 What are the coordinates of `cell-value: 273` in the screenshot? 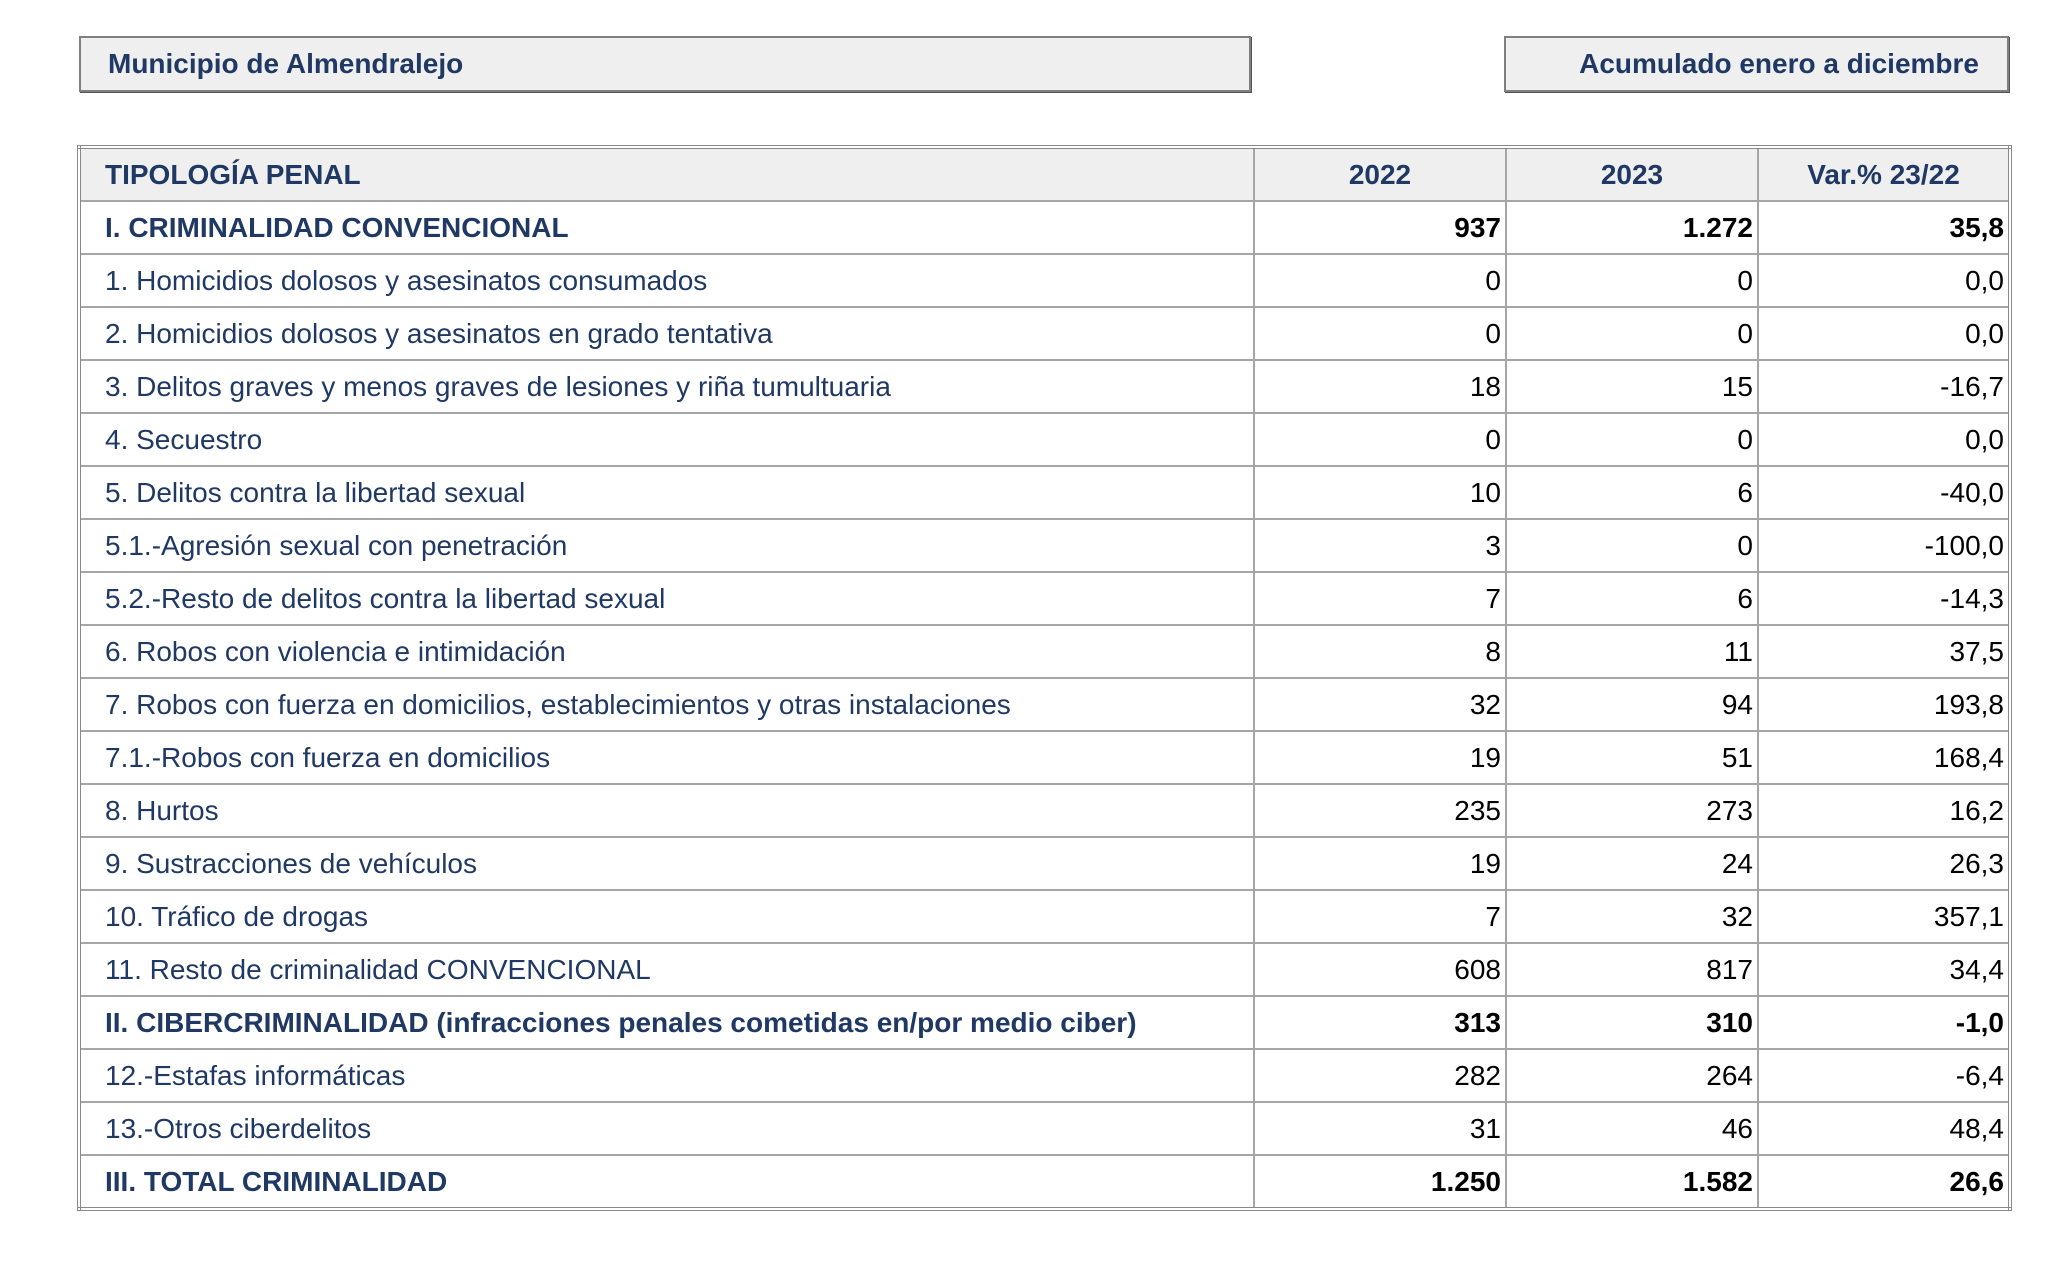 It's located at (1632, 810).